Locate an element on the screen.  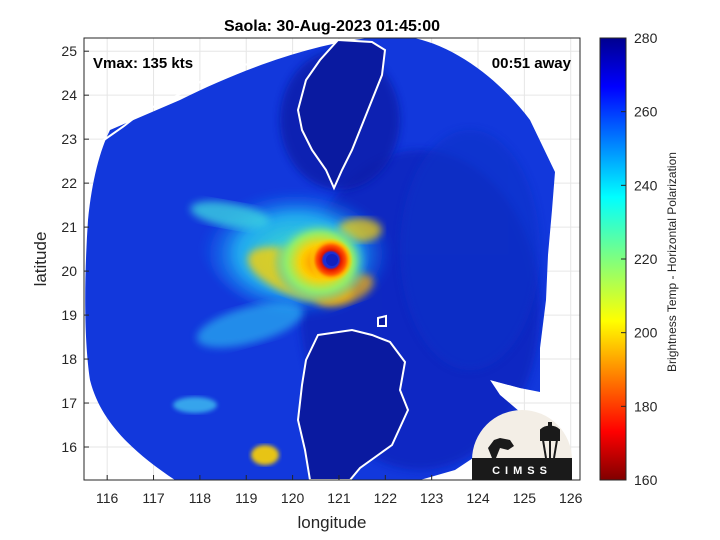
colorbar-tick-label: 220 is located at coordinates (646, 259).